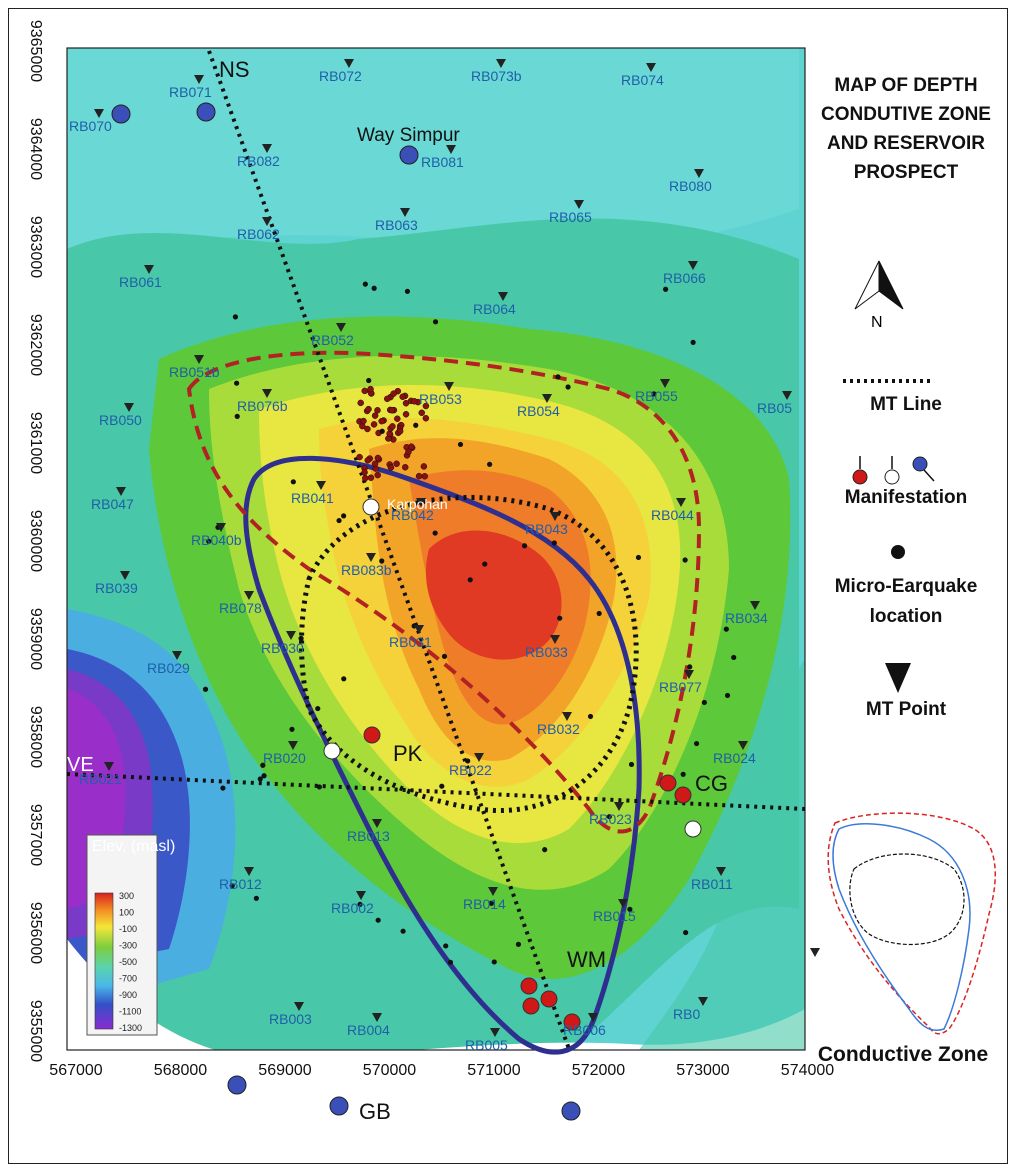 This screenshot has width=1016, height=1172. What do you see at coordinates (860, 477) in the screenshot?
I see `hot-spring-legend-icon` at bounding box center [860, 477].